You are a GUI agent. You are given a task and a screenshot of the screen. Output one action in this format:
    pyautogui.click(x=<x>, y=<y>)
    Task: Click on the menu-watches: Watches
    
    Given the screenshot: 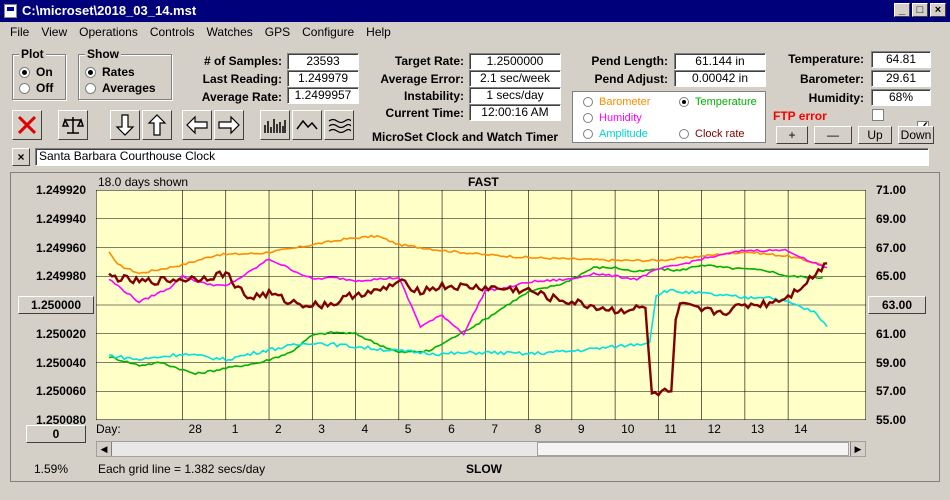 What is the action you would take?
    pyautogui.click(x=229, y=32)
    